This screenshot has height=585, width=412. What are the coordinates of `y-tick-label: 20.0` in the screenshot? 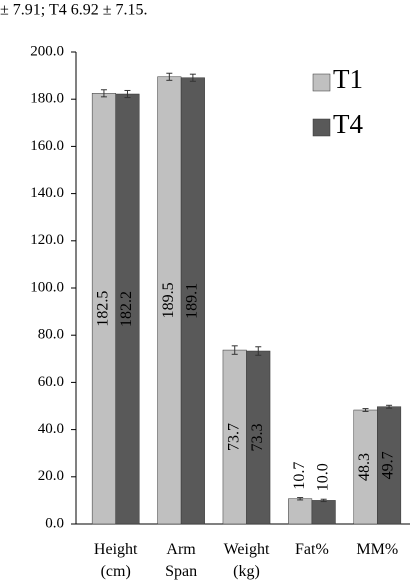 It's located at (51, 476).